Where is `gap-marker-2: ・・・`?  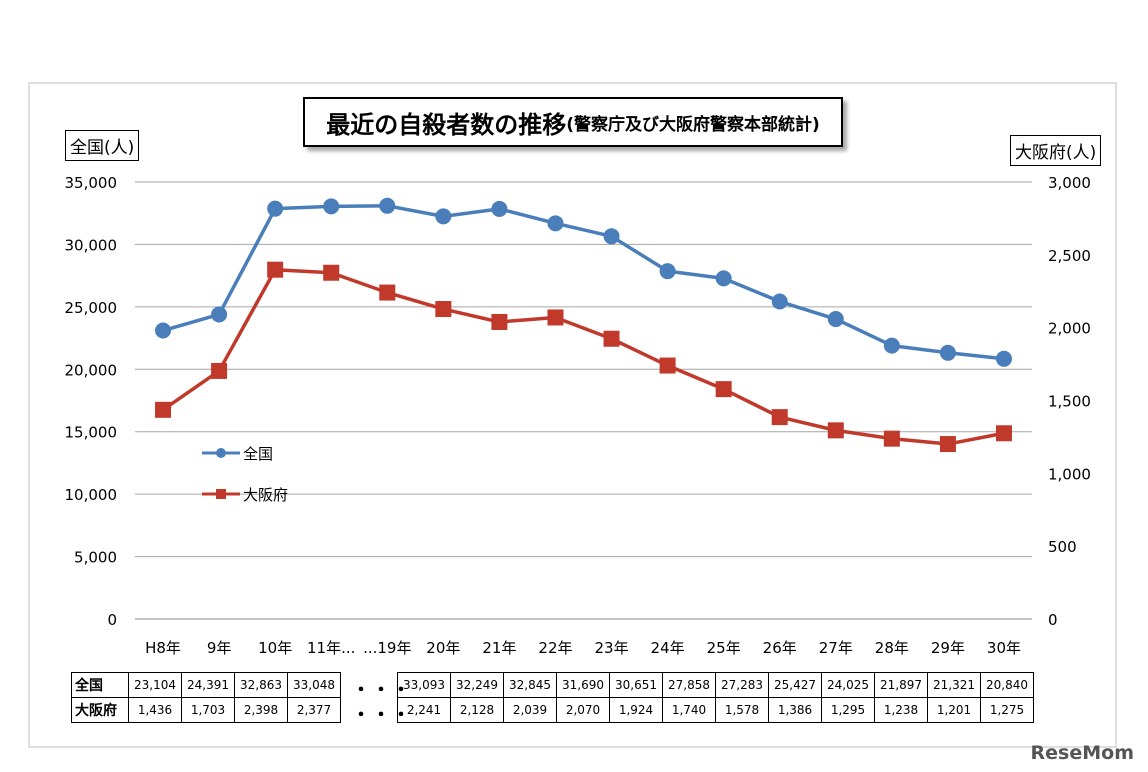 gap-marker-2: ・・・ is located at coordinates (382, 715).